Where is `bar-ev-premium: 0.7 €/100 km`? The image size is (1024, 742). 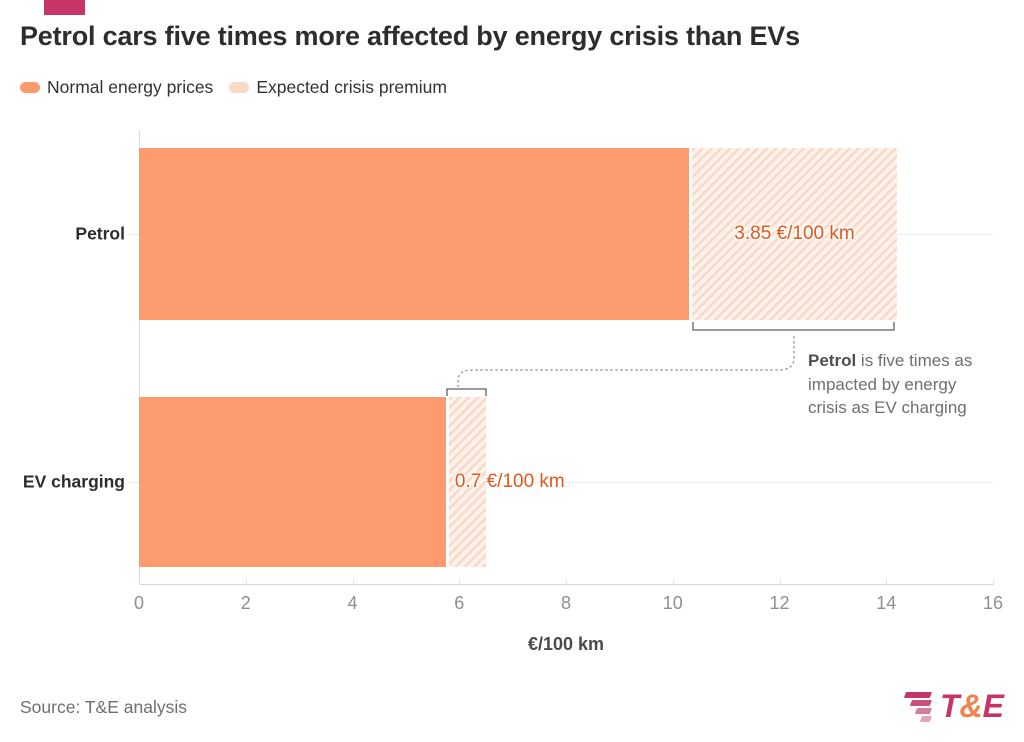
bar-ev-premium: 0.7 €/100 km is located at coordinates (506, 482).